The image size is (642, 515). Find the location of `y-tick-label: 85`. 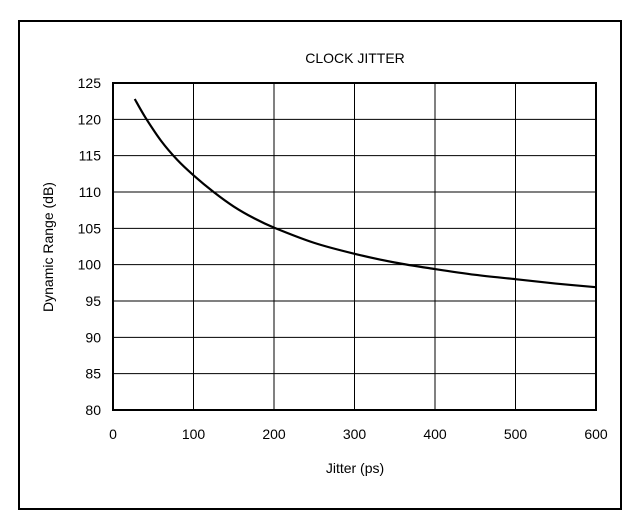

y-tick-label: 85 is located at coordinates (93, 374).